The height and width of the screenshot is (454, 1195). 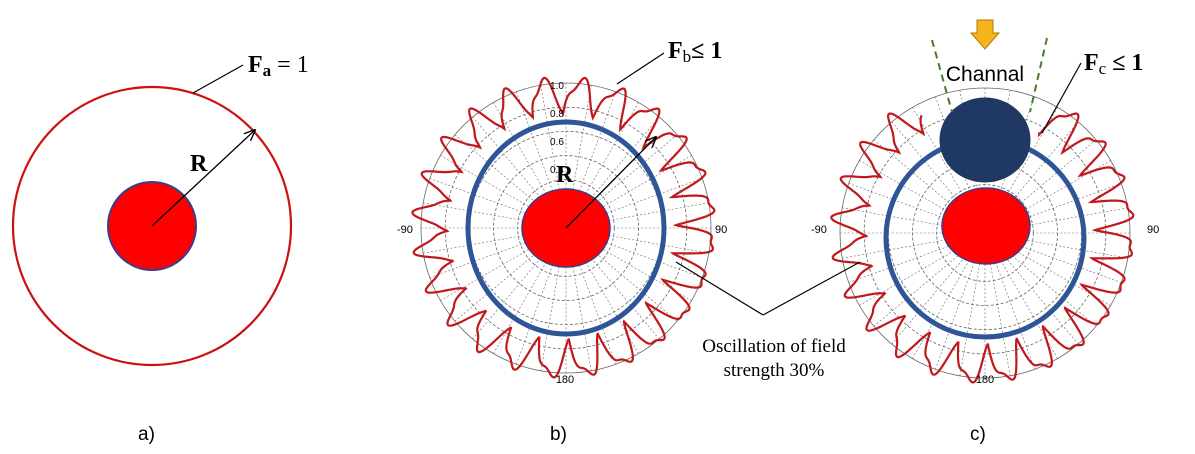 I want to click on field-boundary-circle, so click(x=152, y=226).